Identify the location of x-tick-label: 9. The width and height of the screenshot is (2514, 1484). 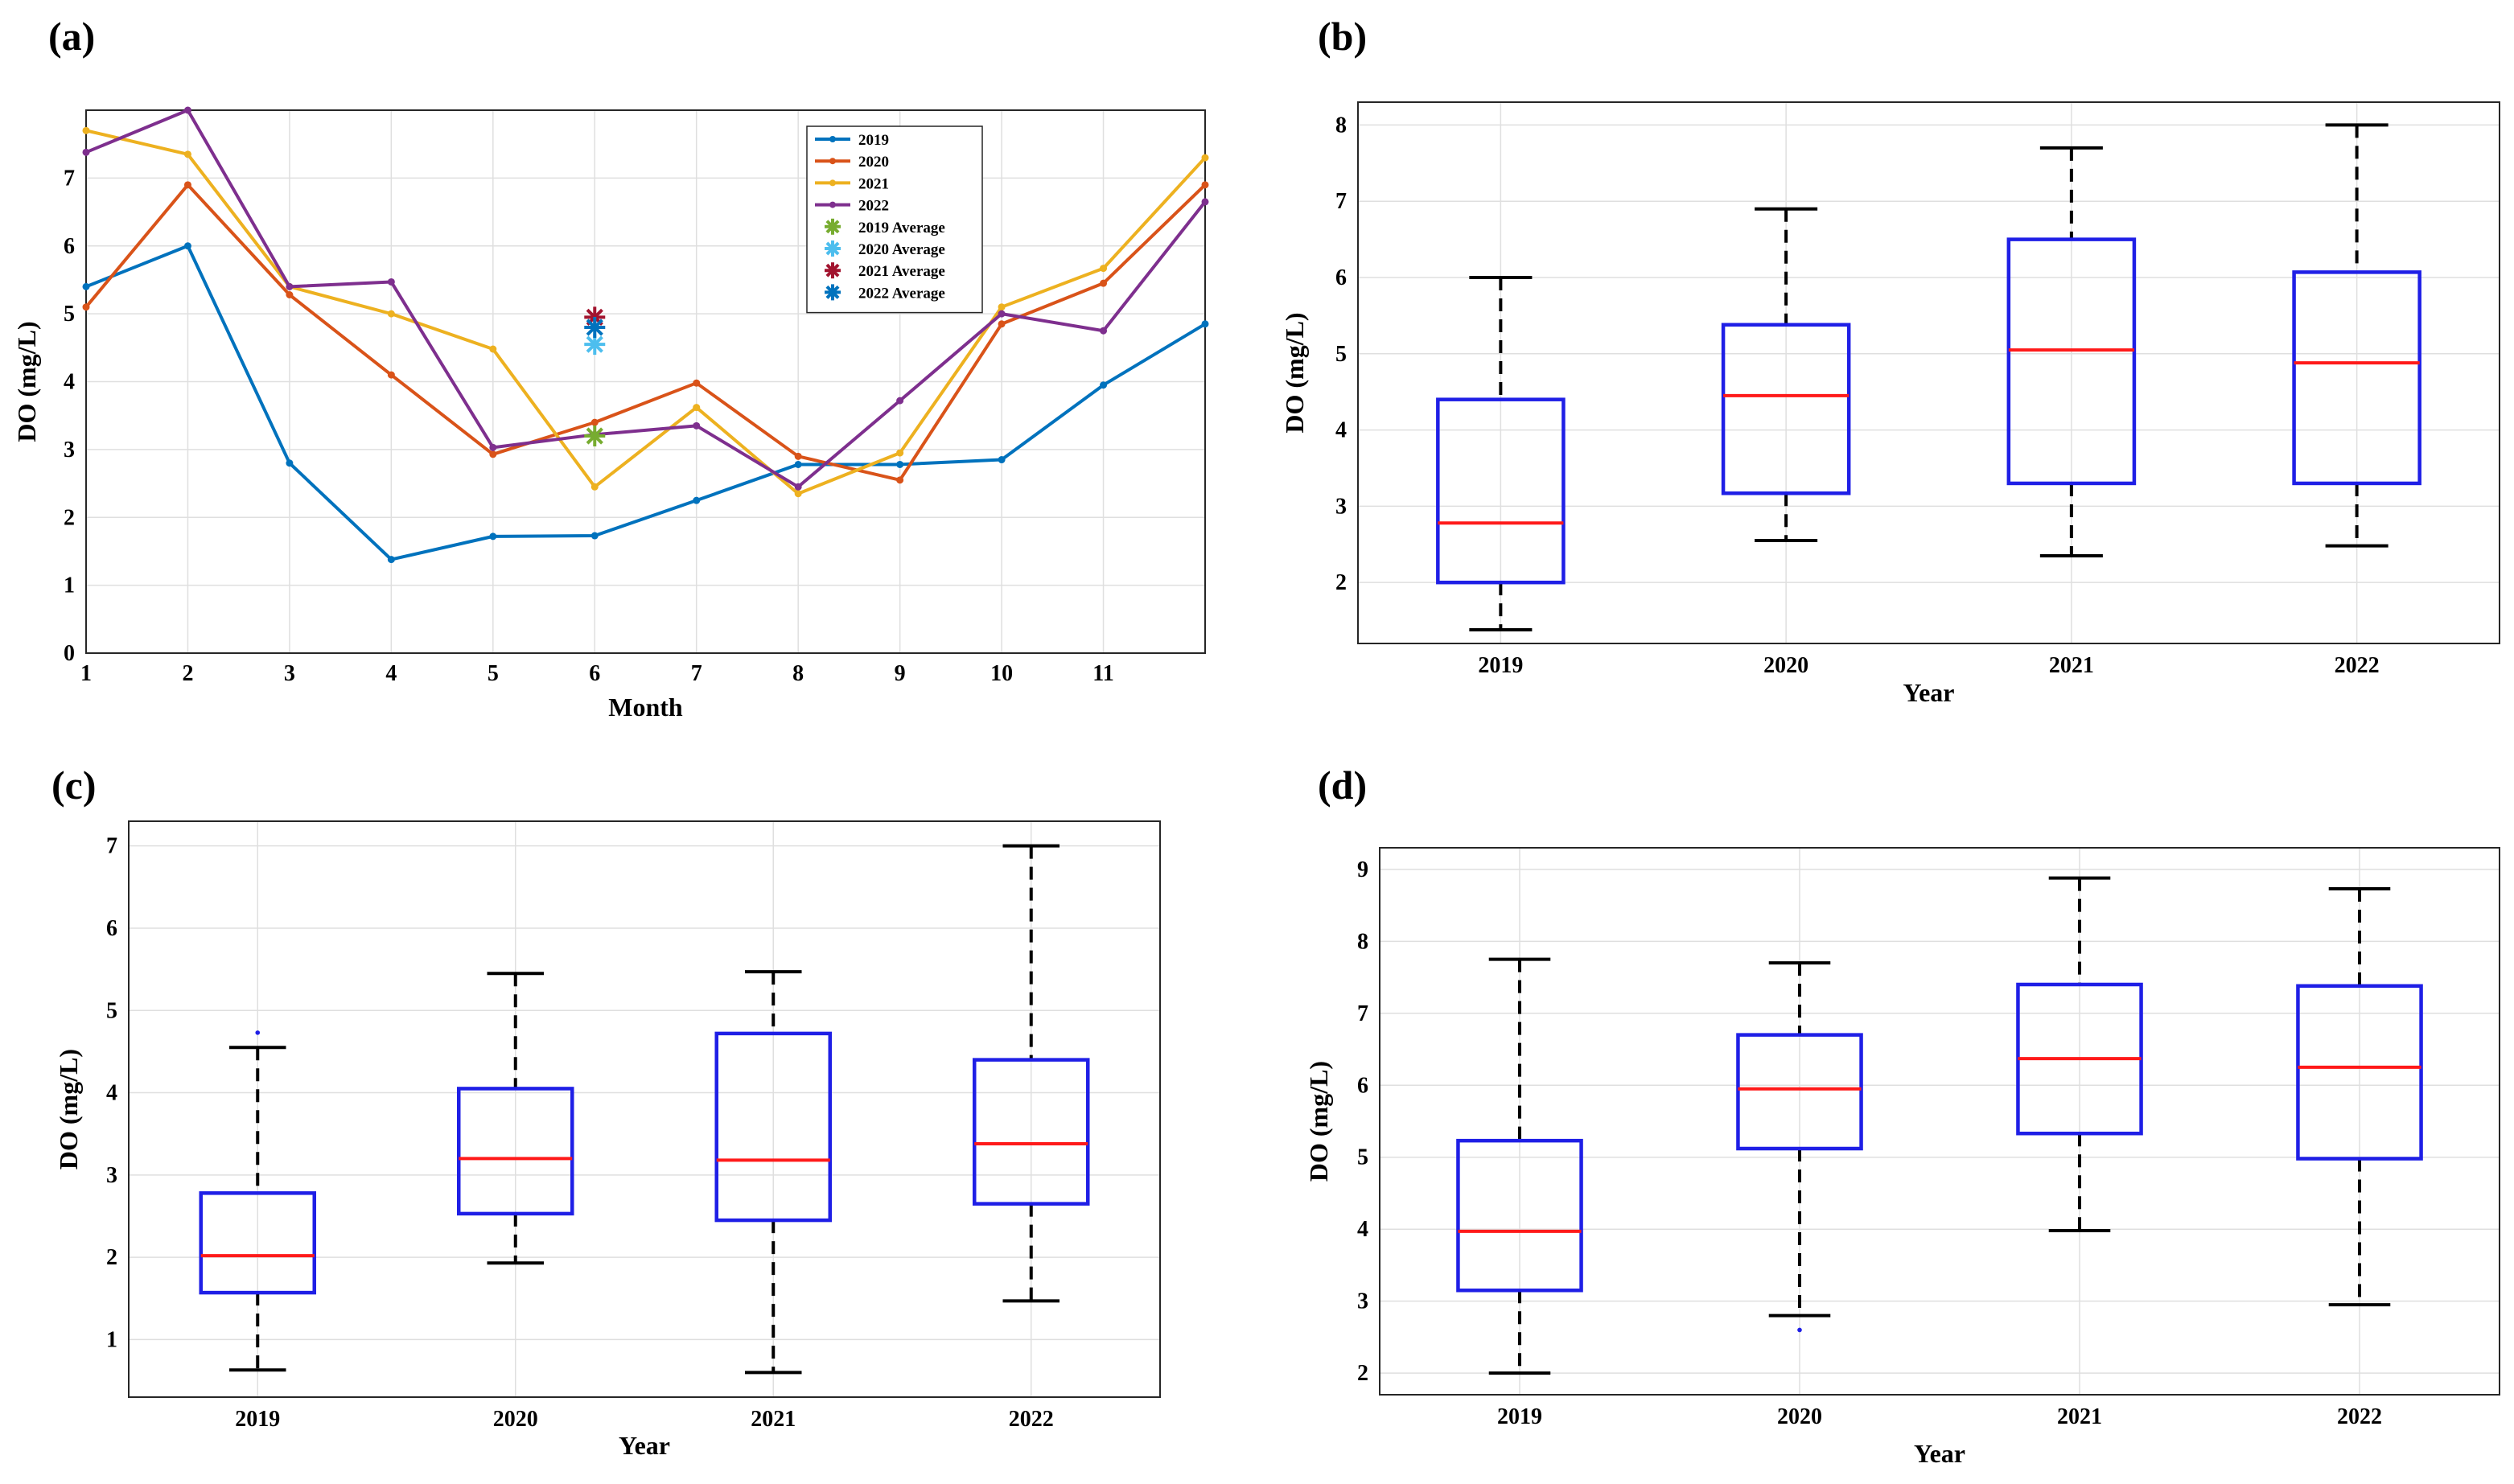
(900, 673).